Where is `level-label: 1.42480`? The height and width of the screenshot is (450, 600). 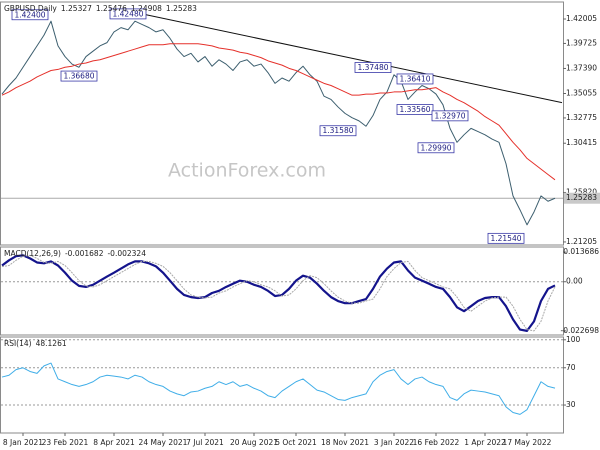
level-label: 1.42480 is located at coordinates (127, 13).